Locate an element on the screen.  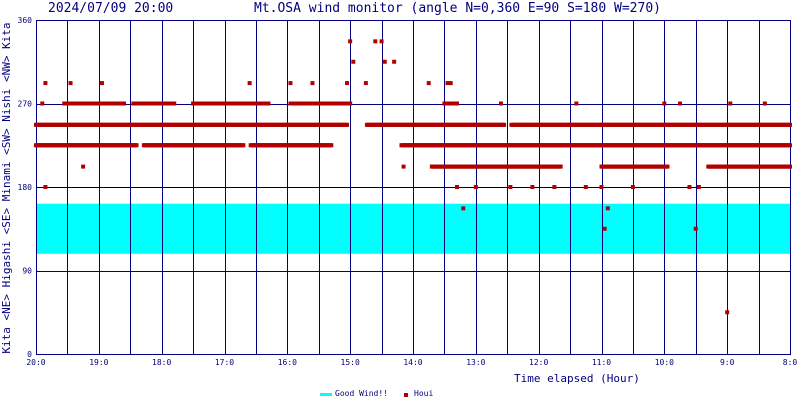
x-tick-label: 17:0 is located at coordinates (224, 362).